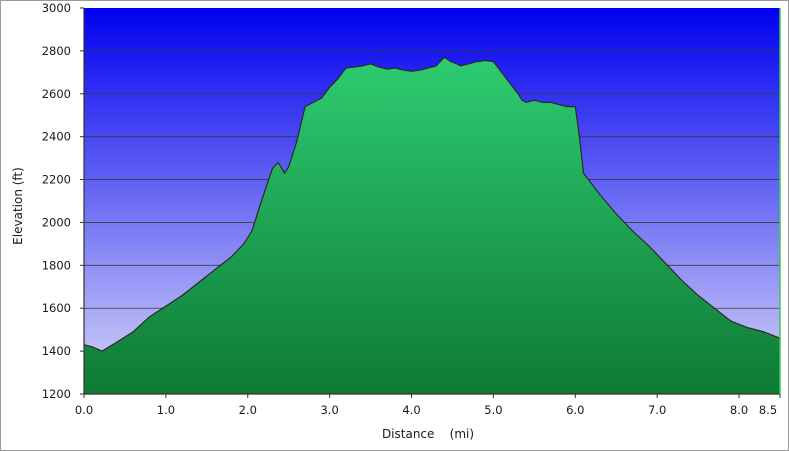  What do you see at coordinates (56, 180) in the screenshot?
I see `y-tick-label: 2200` at bounding box center [56, 180].